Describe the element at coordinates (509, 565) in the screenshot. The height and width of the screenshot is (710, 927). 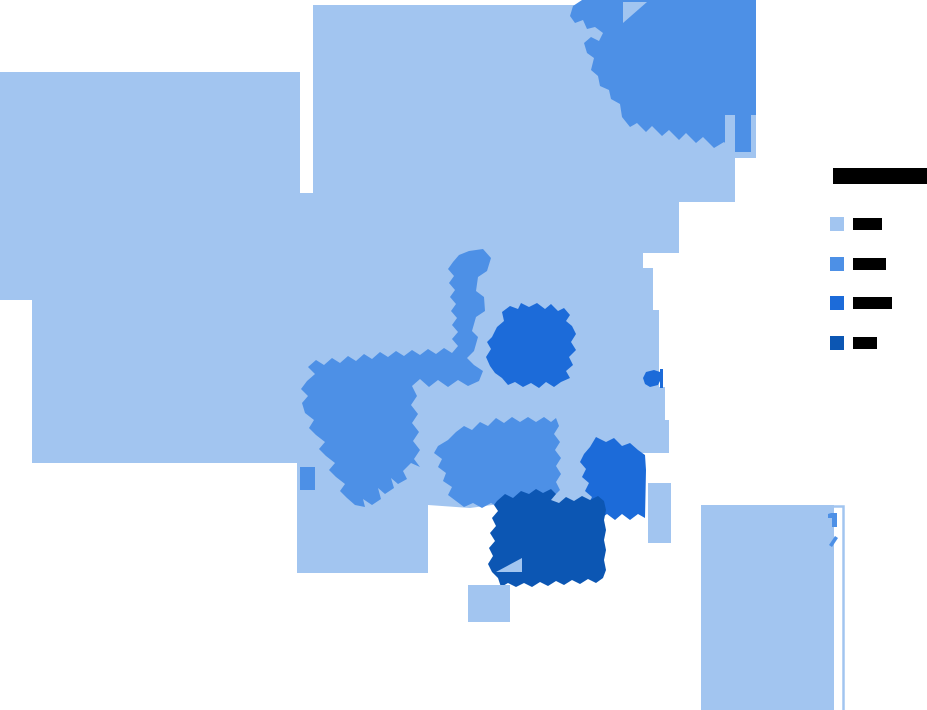
I see `map-south-coast-light-wedge` at that location.